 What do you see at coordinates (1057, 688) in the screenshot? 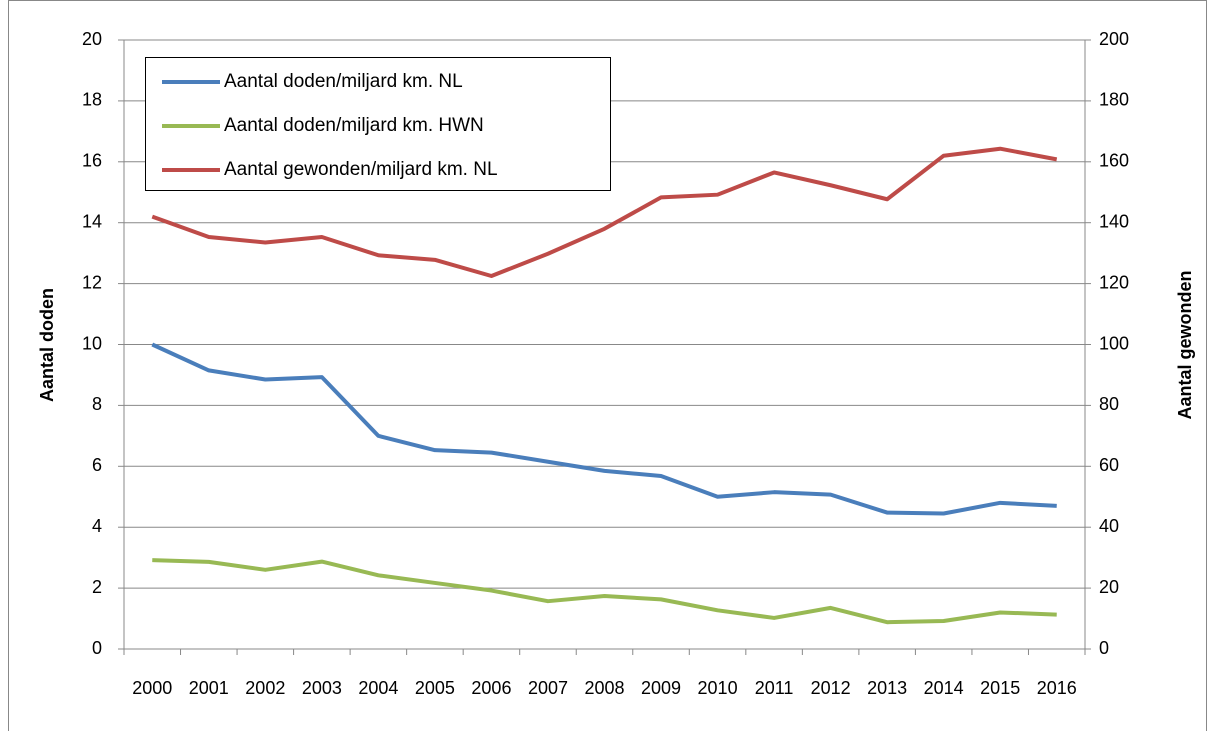
I see `x-tick-label: 2016` at bounding box center [1057, 688].